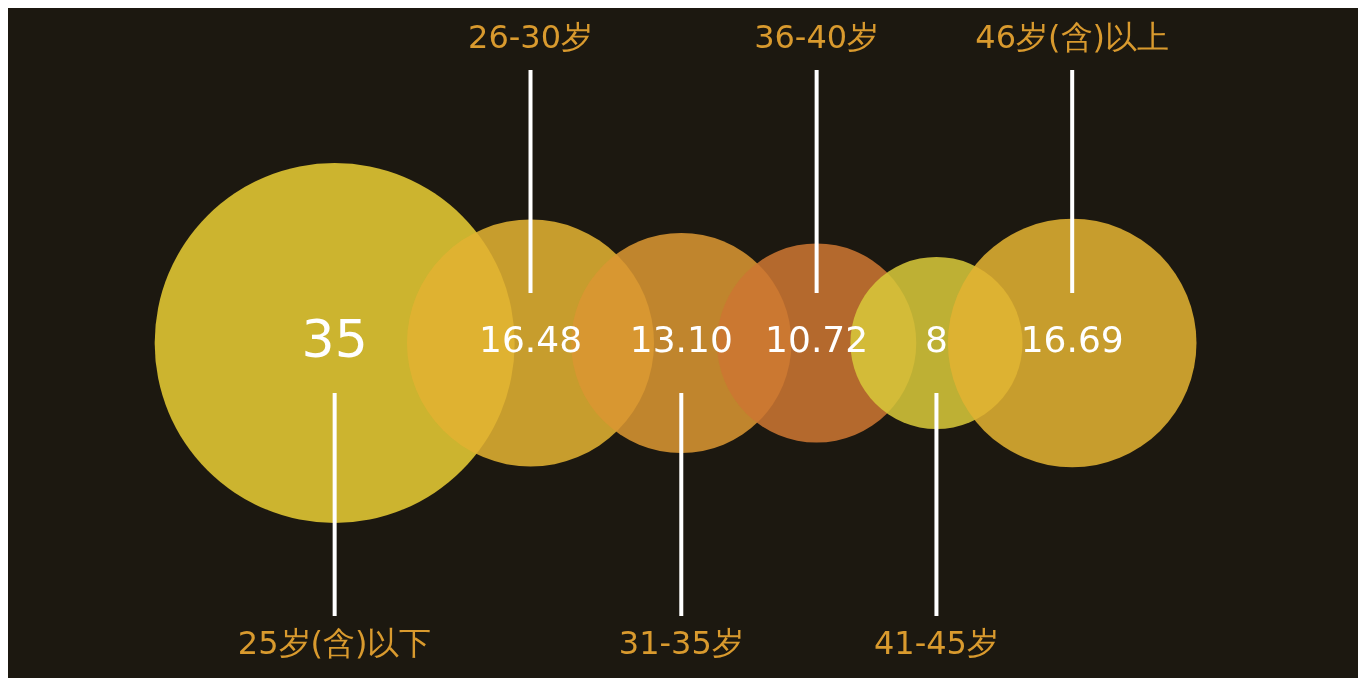 The image size is (1366, 687). What do you see at coordinates (334, 643) in the screenshot?
I see `category-label: 25岁(含)以下` at bounding box center [334, 643].